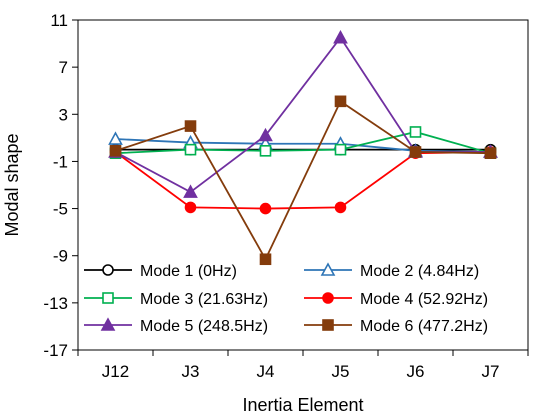 Image resolution: width=550 pixels, height=420 pixels. I want to click on y-tick-label: -13, so click(55, 303).